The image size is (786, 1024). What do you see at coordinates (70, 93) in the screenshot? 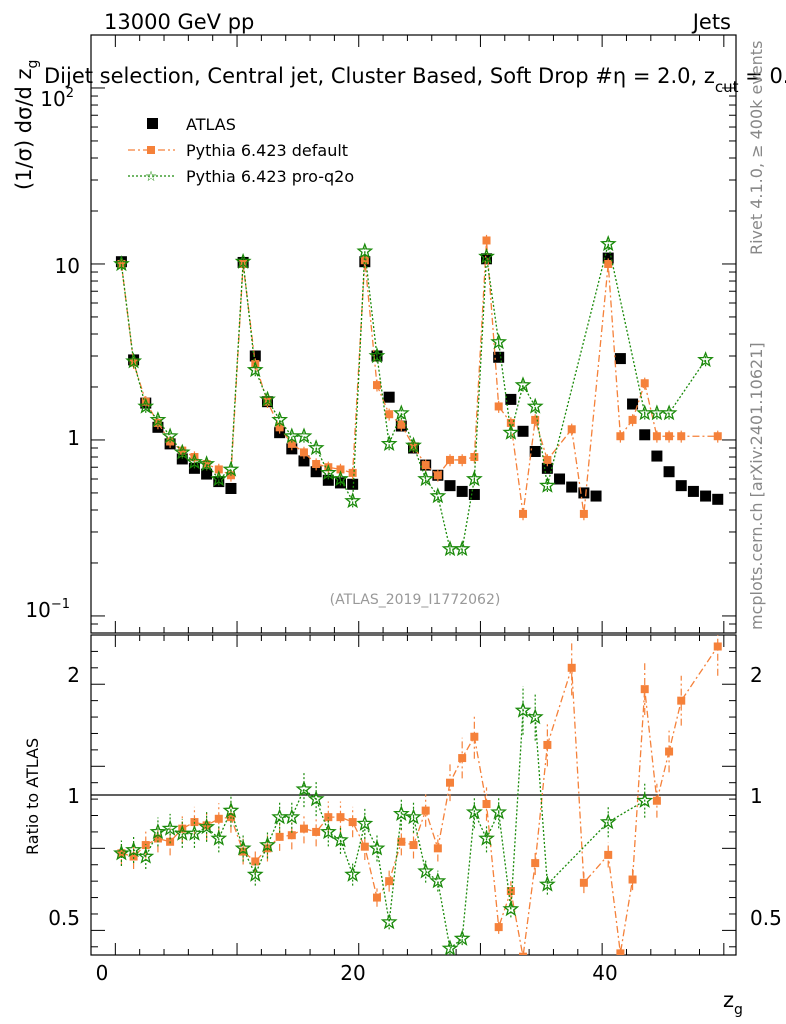
I see `y-tick-100-exp: 2` at bounding box center [70, 93].